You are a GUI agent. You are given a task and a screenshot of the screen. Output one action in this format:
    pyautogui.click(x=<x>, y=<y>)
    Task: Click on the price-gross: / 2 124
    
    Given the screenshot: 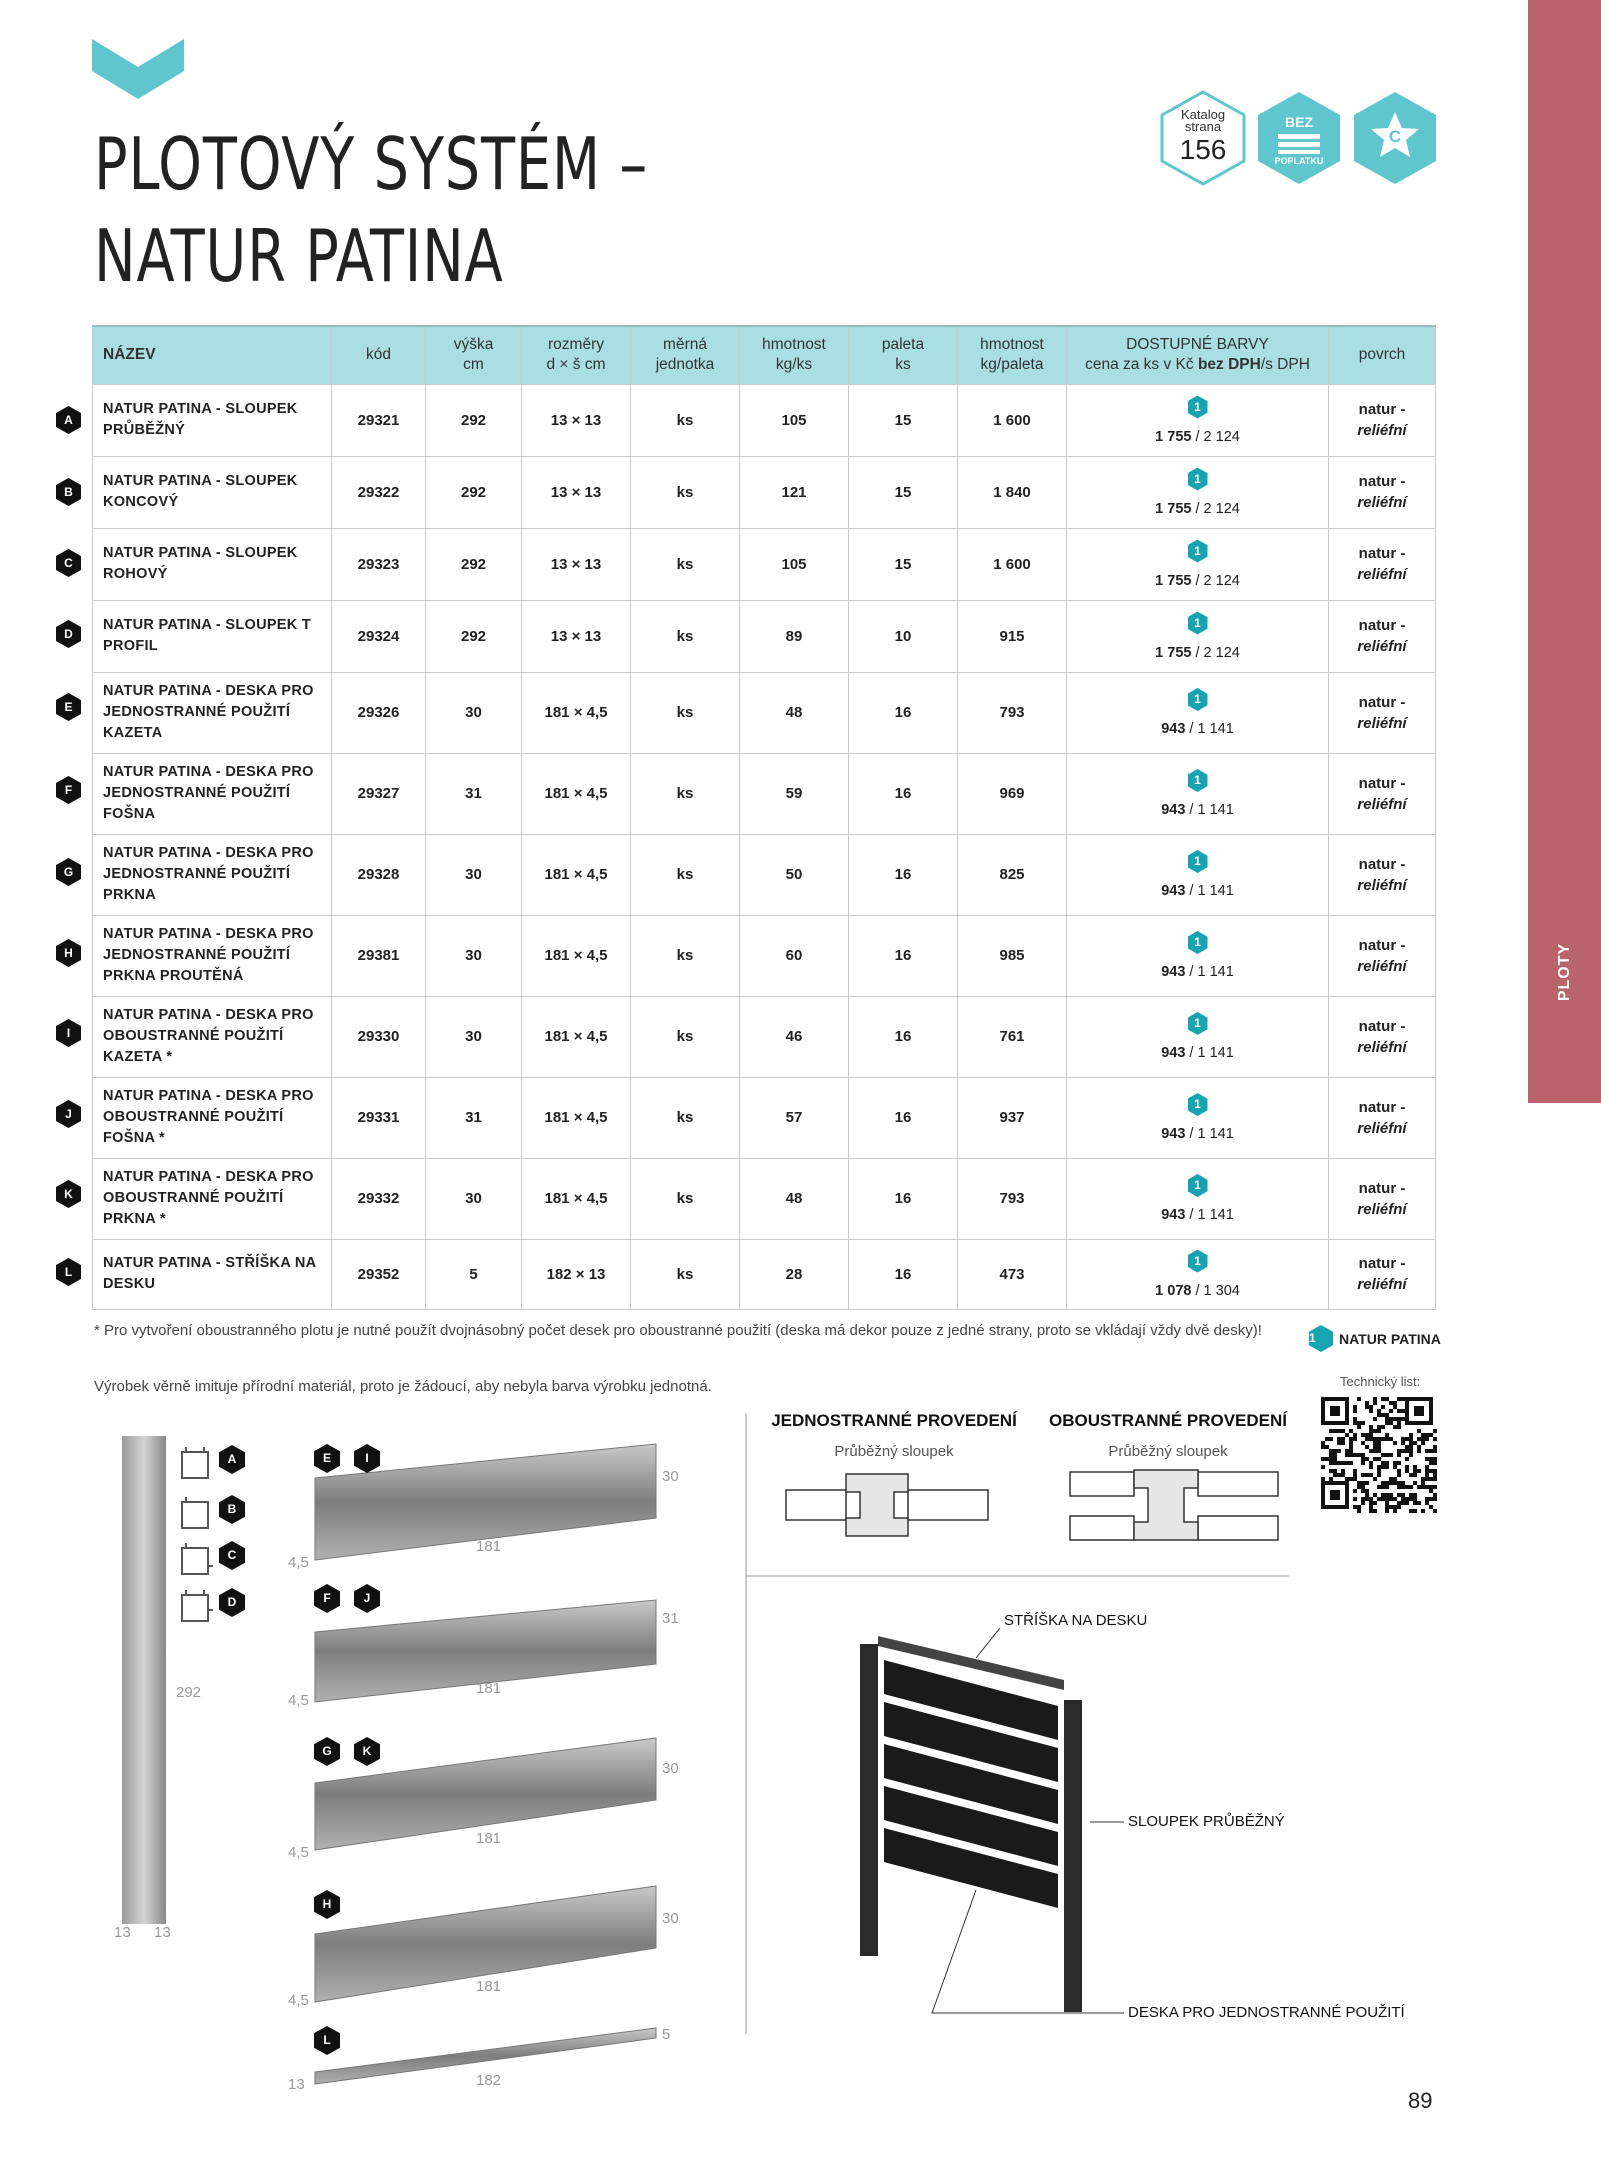 What is the action you would take?
    pyautogui.click(x=1215, y=652)
    